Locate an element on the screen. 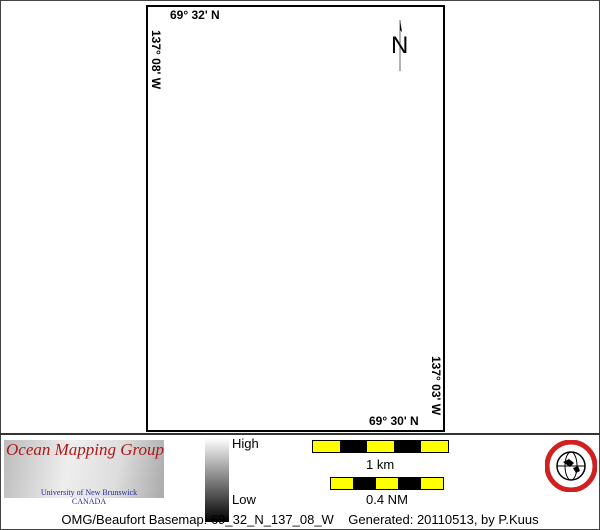 The width and height of the screenshot is (600, 530). legend-separator is located at coordinates (300, 434).